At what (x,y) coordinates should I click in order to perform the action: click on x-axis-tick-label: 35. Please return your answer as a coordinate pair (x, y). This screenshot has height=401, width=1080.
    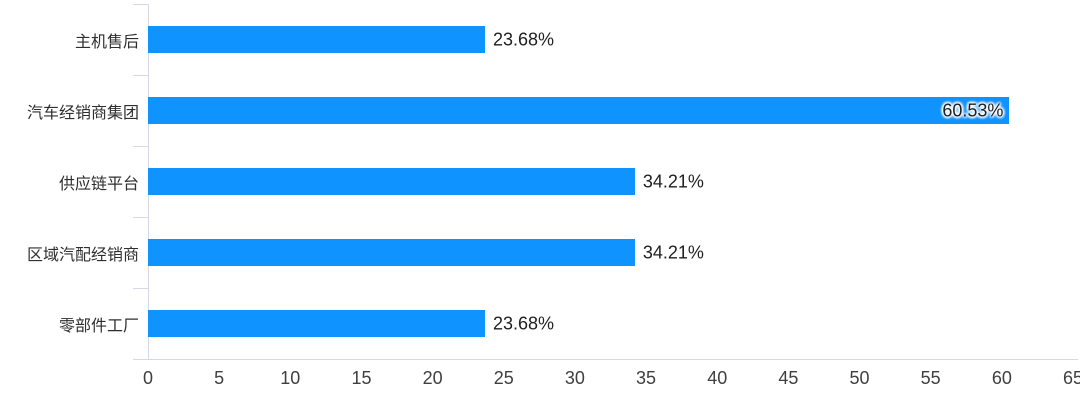
    Looking at the image, I should click on (646, 378).